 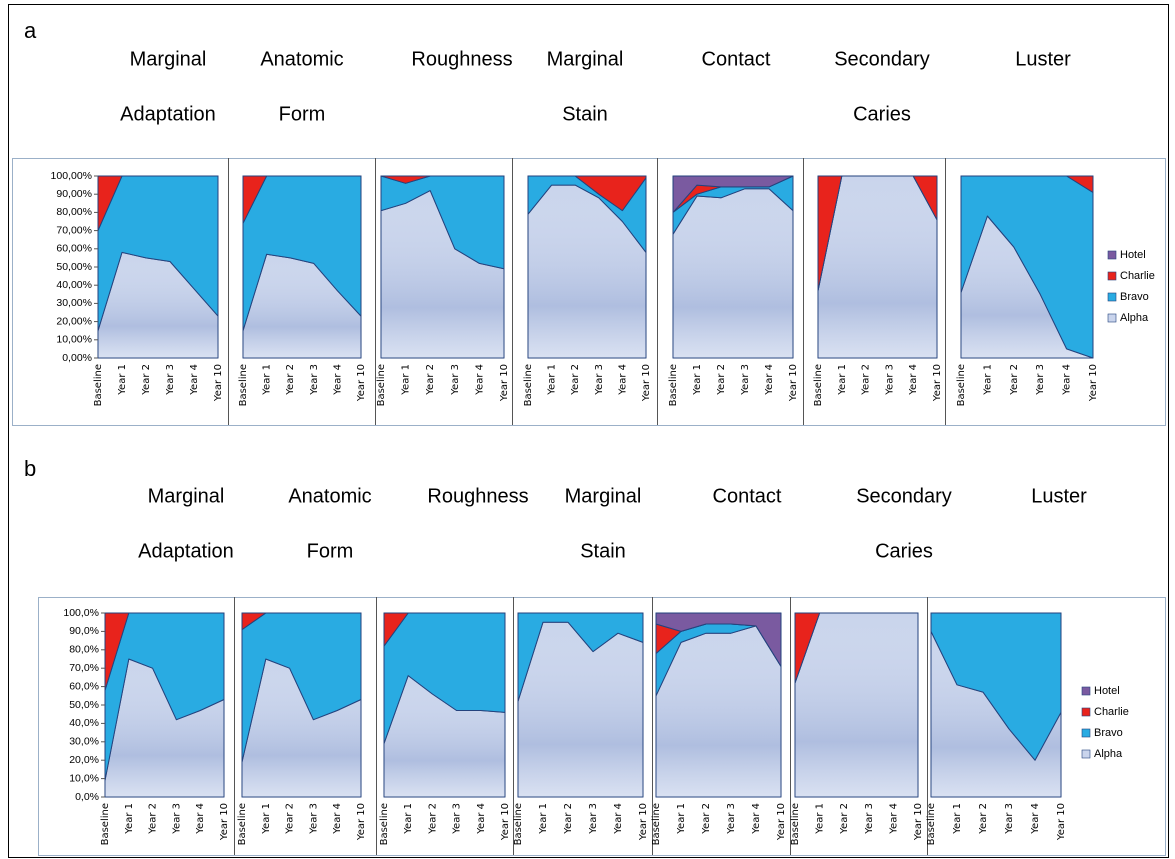 What do you see at coordinates (87, 797) in the screenshot?
I see `y-tick-label: 0,0%` at bounding box center [87, 797].